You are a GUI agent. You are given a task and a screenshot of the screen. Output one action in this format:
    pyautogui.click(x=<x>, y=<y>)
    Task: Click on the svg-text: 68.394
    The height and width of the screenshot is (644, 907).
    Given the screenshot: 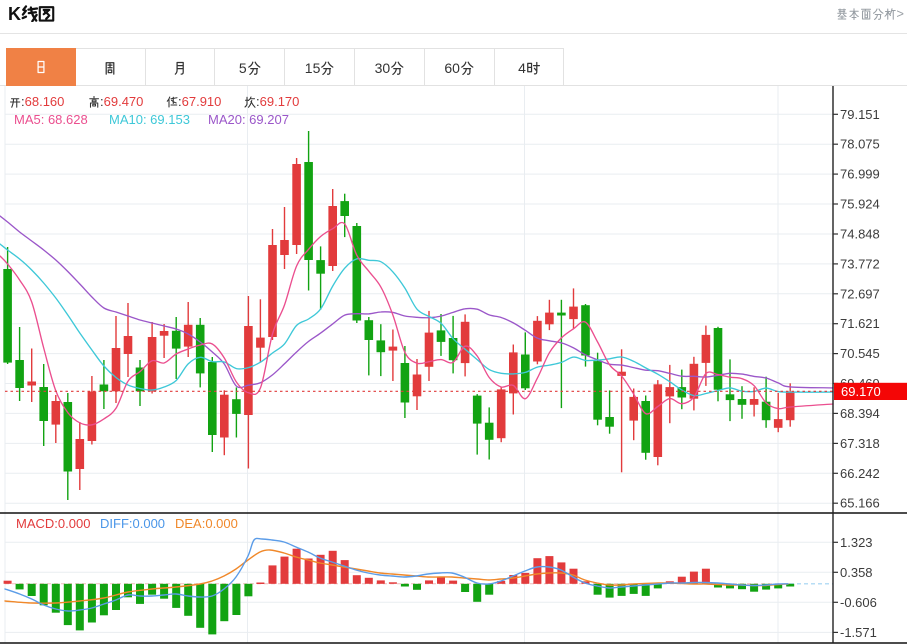 What is the action you would take?
    pyautogui.click(x=860, y=413)
    